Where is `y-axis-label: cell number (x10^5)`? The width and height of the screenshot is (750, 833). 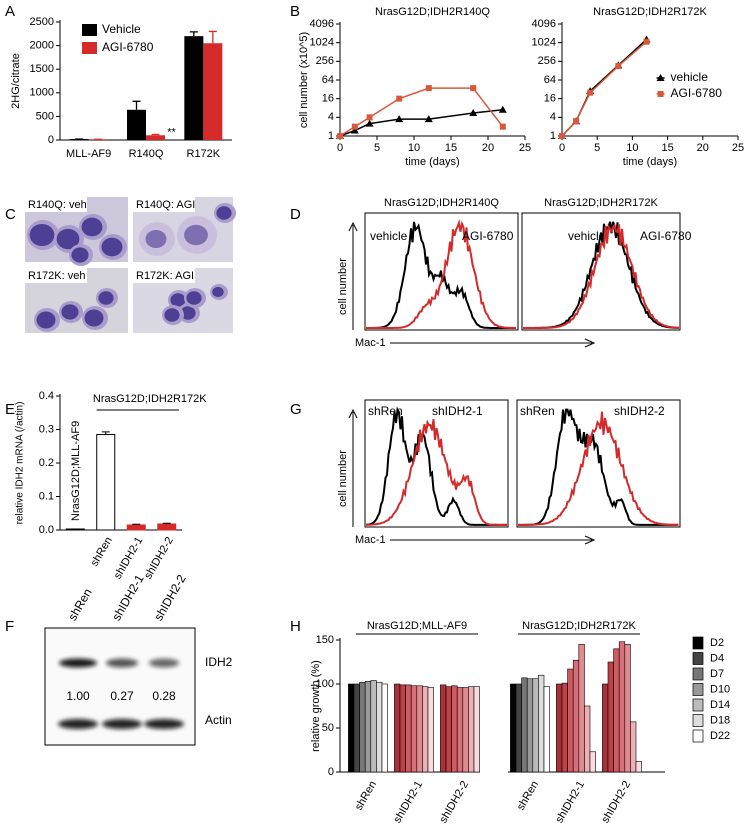
y-axis-label: cell number (x10^5) is located at coordinates (304, 80).